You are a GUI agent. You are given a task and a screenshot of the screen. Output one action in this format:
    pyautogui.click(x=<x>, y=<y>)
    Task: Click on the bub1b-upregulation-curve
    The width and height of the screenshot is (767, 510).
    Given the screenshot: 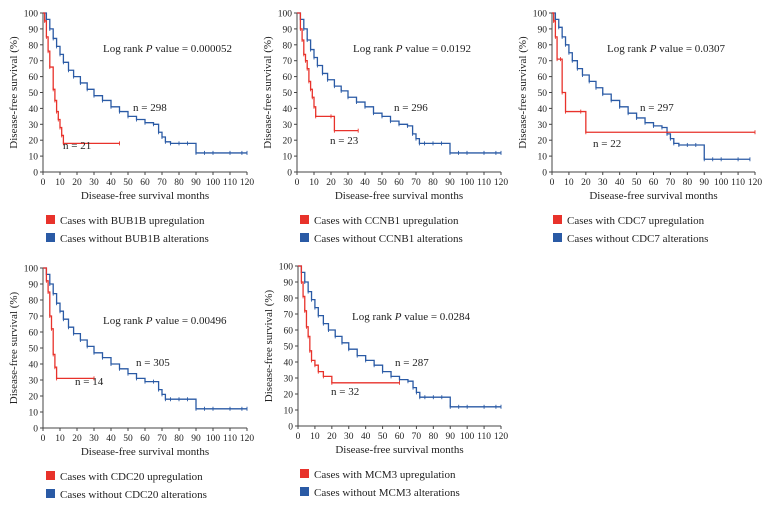 What is the action you would take?
    pyautogui.click(x=81, y=78)
    